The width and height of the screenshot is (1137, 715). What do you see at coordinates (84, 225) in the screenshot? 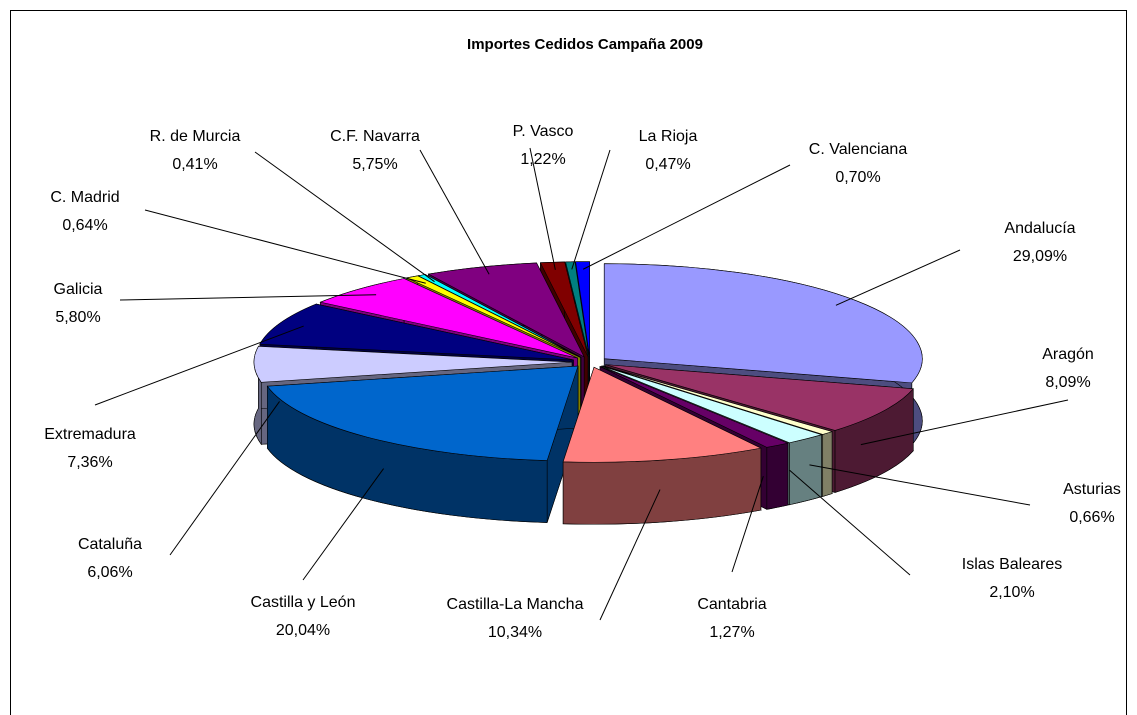
I see `value-label: 0,64%` at bounding box center [84, 225].